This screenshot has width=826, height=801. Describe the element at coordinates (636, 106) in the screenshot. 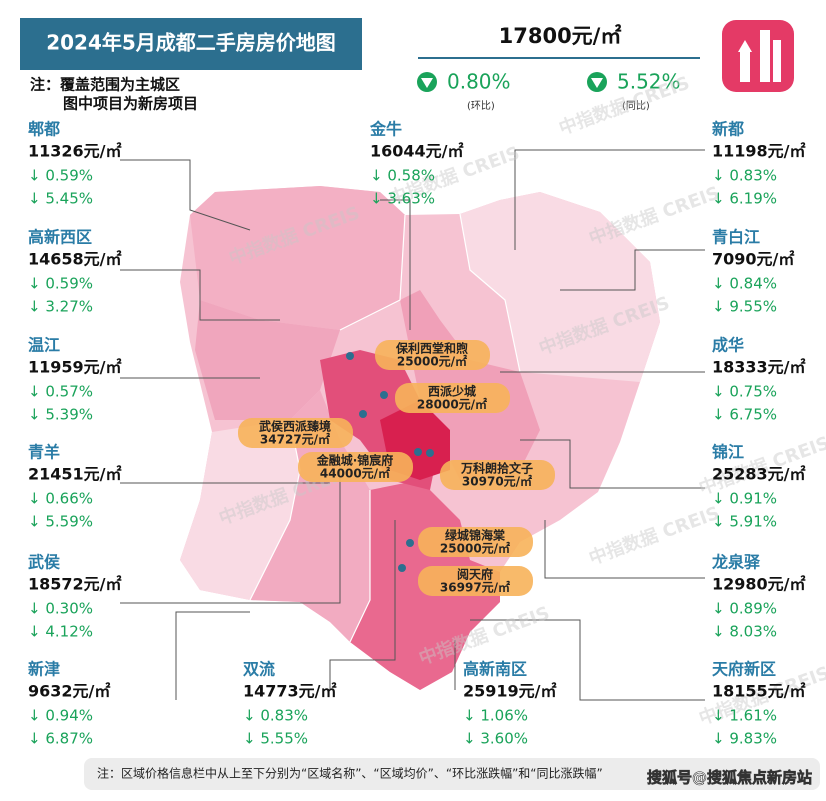

I see `summary-label: (同比)` at that location.